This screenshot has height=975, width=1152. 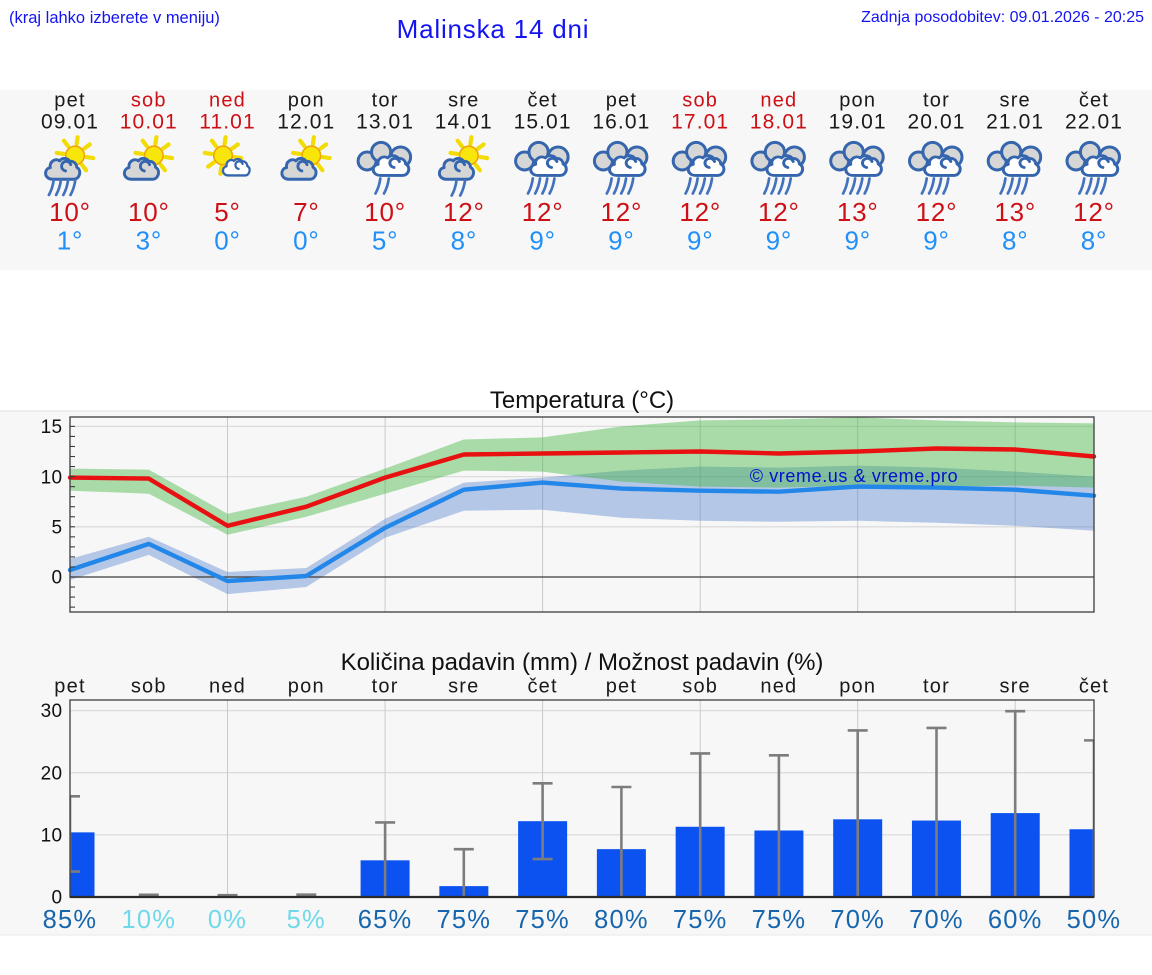 I want to click on svg-text: 09.01, so click(x=70, y=122).